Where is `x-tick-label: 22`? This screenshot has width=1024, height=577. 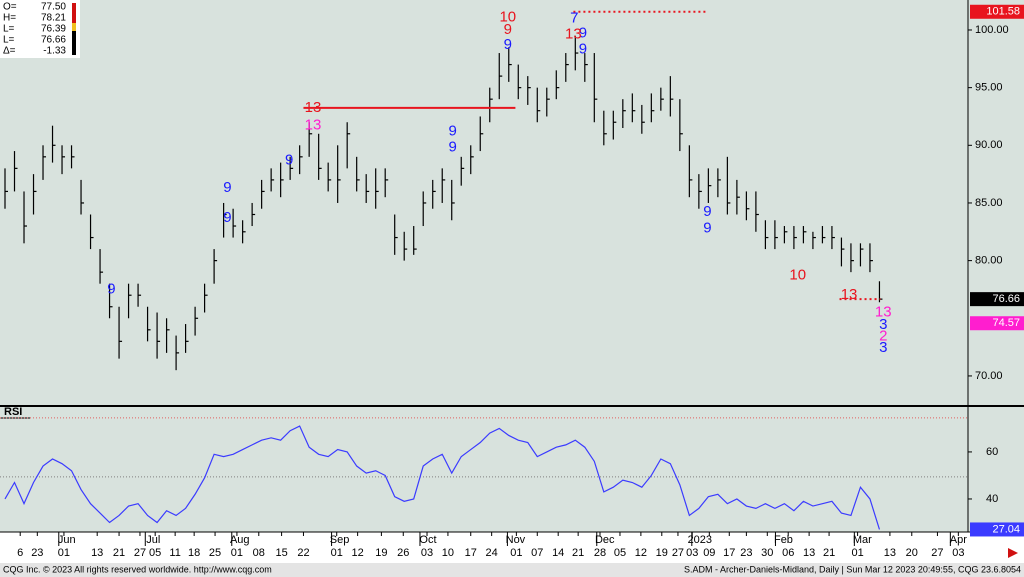
x-tick-label: 22 is located at coordinates (303, 553).